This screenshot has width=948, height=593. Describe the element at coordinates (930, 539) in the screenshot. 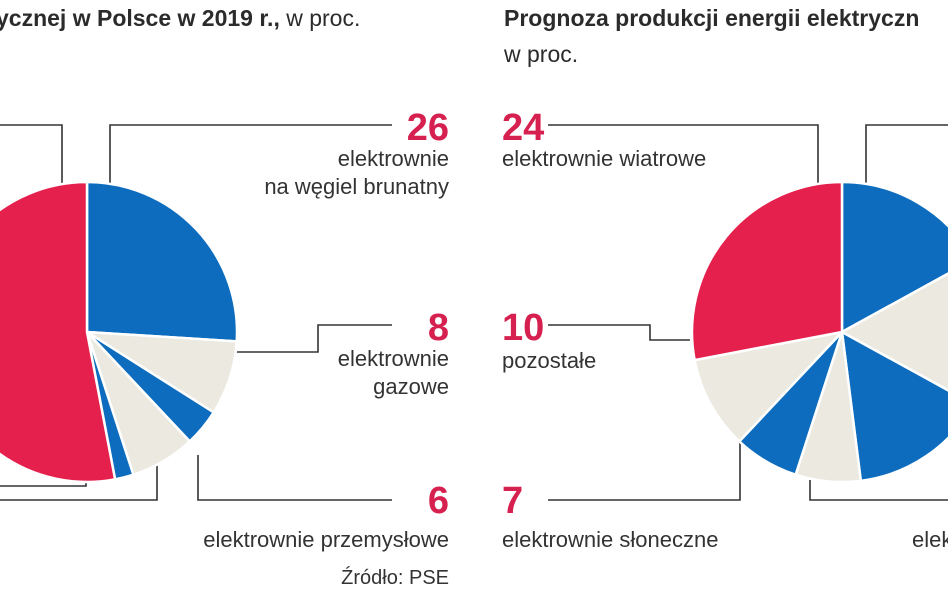

I see `label-cut-off: elek` at that location.